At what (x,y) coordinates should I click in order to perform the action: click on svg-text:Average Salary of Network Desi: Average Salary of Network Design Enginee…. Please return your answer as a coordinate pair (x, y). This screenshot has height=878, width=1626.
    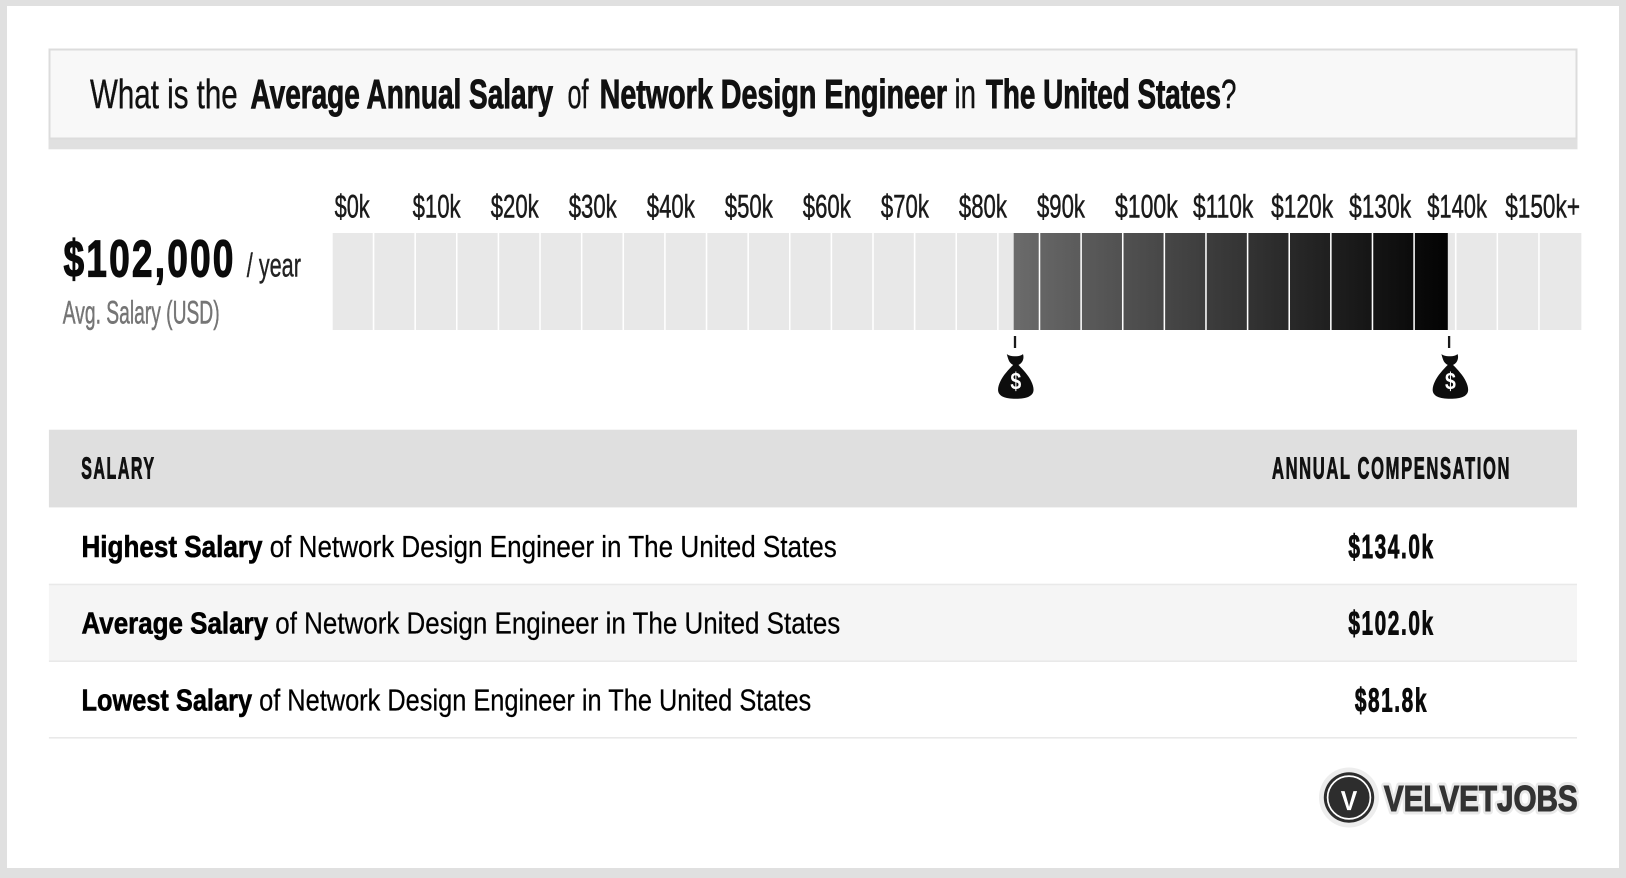
    Looking at the image, I should click on (461, 624).